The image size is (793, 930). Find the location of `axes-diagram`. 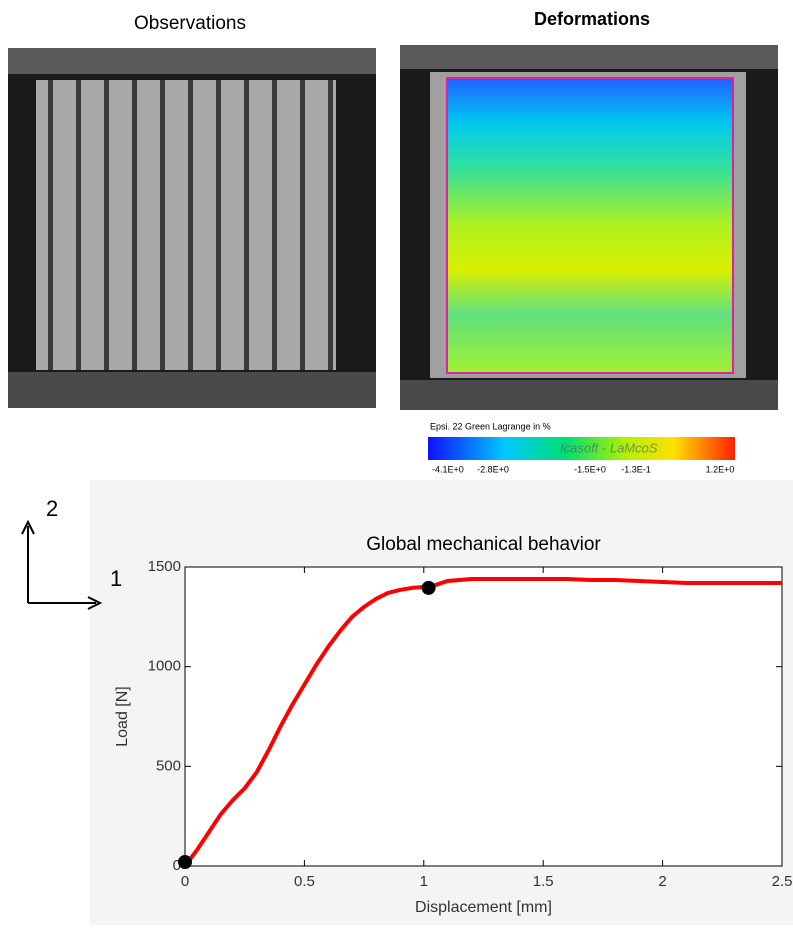

axes-diagram is located at coordinates (62, 564).